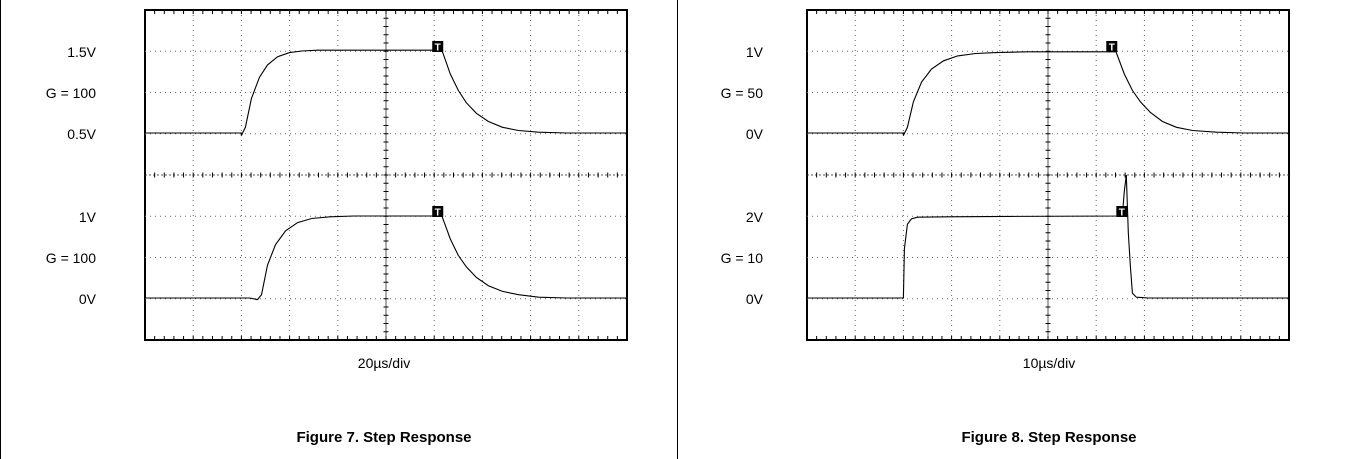  What do you see at coordinates (384, 363) in the screenshot?
I see `x-axis-label: 20µs/div` at bounding box center [384, 363].